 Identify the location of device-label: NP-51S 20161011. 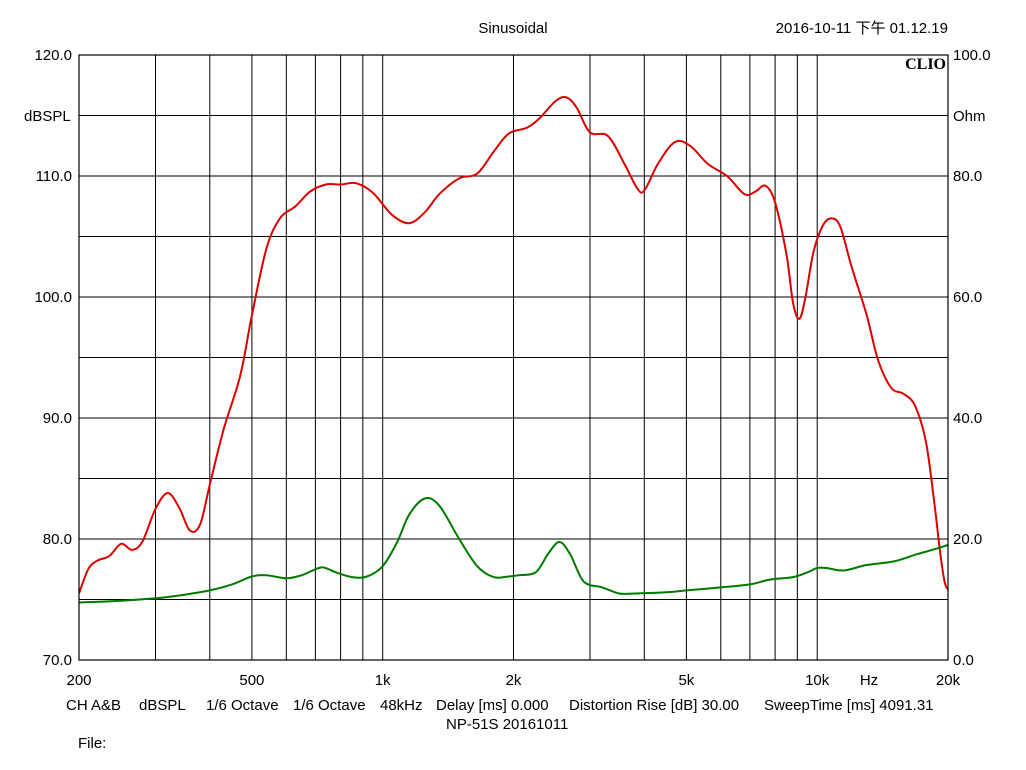
(507, 724).